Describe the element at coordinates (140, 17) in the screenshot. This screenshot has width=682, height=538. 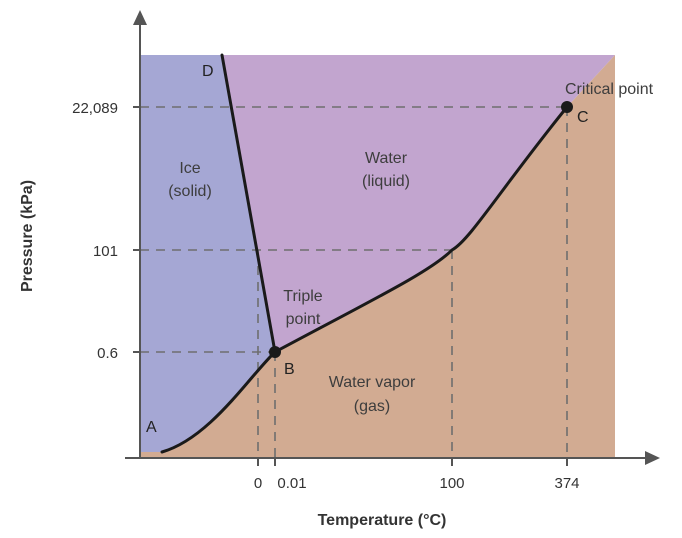
I see `y-axis-arrow-icon` at that location.